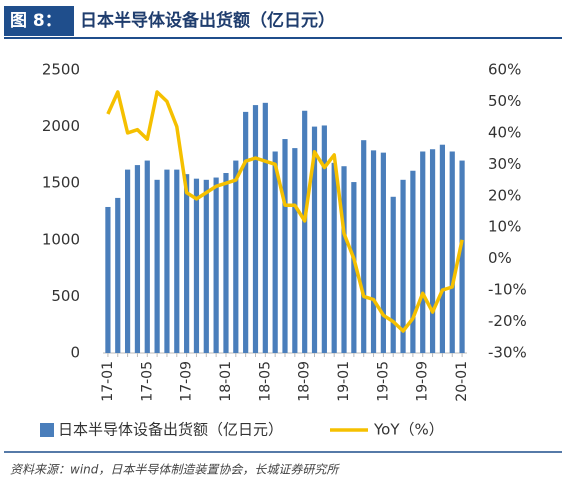  What do you see at coordinates (507, 290) in the screenshot?
I see `y2-tick-label: -10%` at bounding box center [507, 290].